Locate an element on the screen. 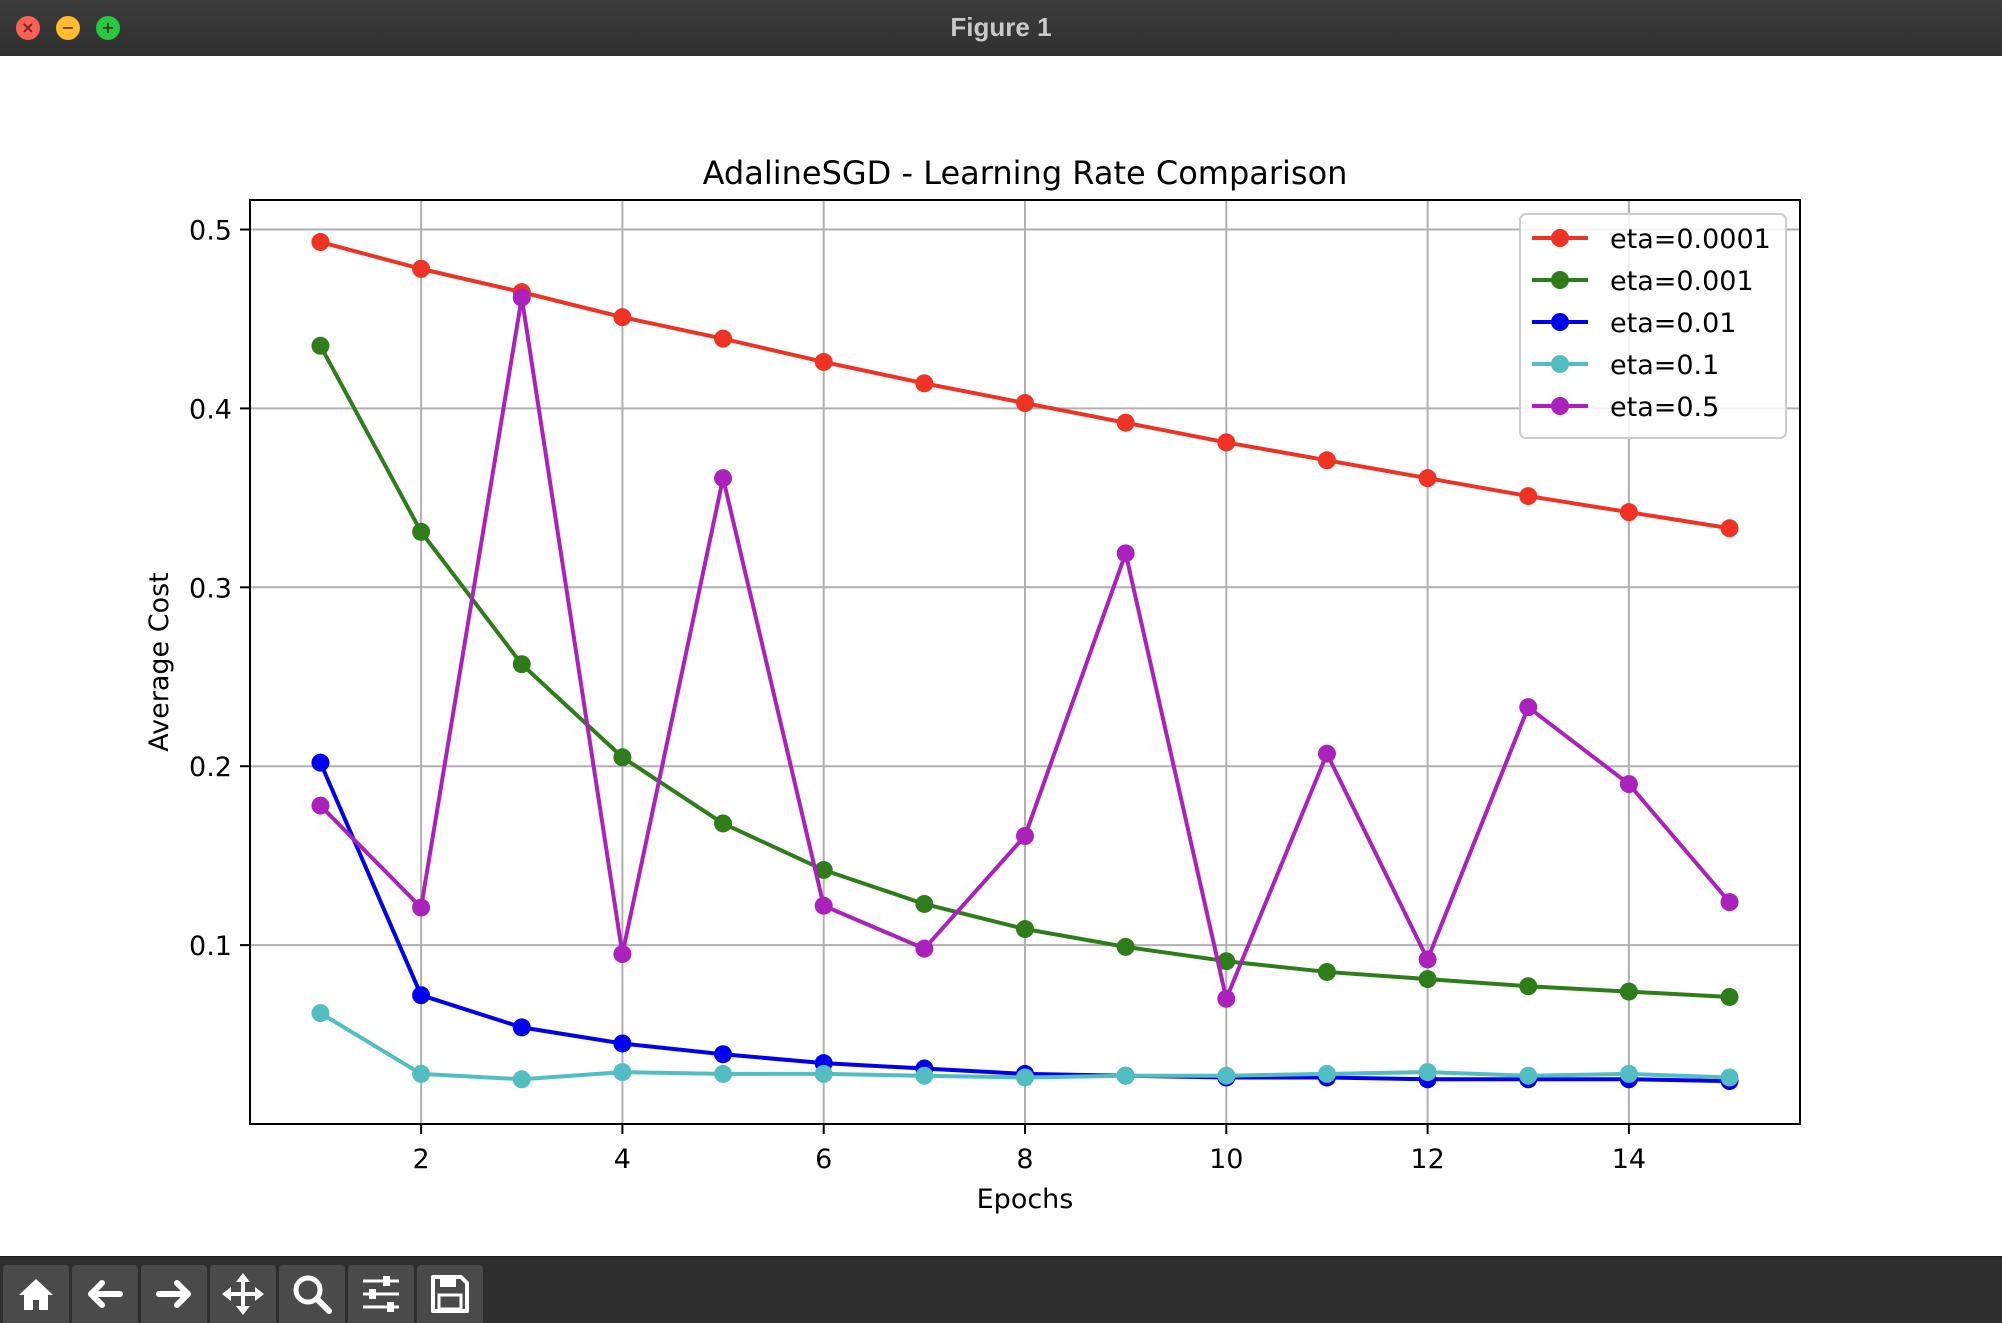  move-icon is located at coordinates (243, 1294).